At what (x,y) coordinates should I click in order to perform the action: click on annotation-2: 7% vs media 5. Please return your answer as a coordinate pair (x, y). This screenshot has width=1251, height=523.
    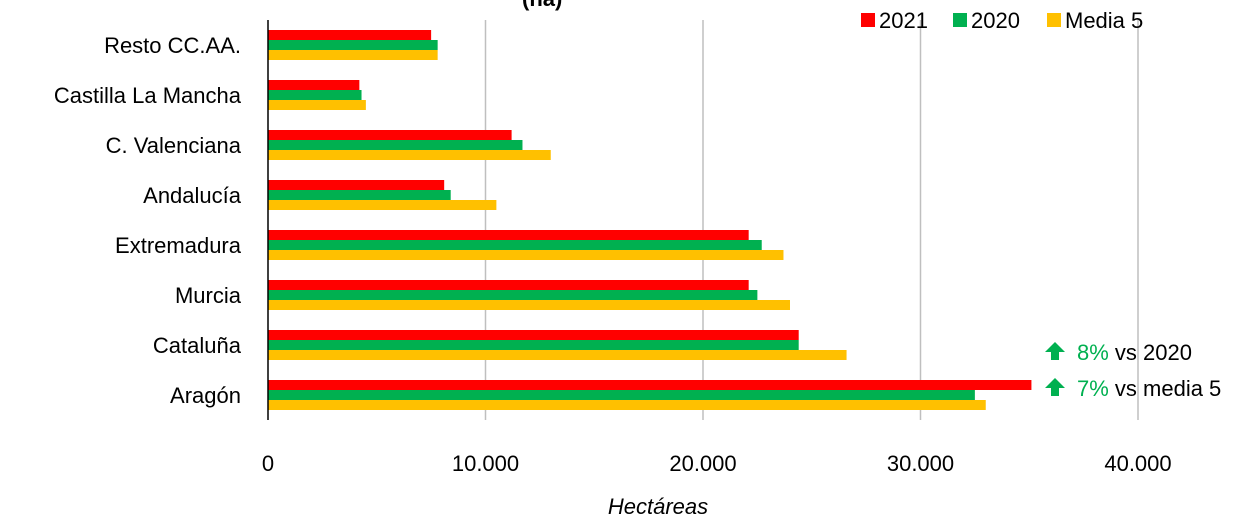
    Looking at the image, I should click on (1149, 388).